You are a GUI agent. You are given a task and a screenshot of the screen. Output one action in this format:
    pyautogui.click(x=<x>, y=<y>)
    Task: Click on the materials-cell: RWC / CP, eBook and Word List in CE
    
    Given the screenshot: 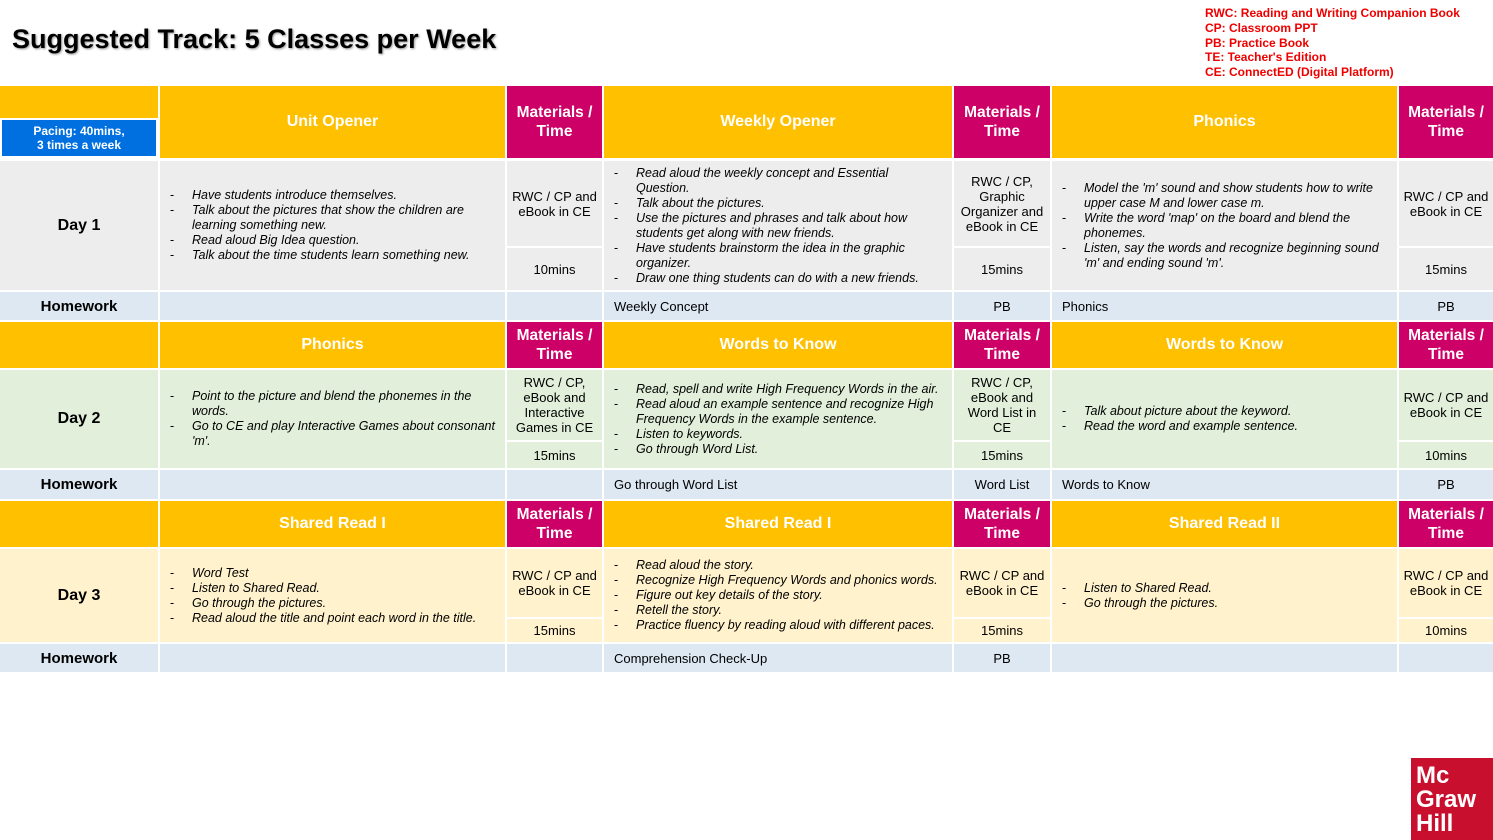 What is the action you would take?
    pyautogui.click(x=1002, y=405)
    